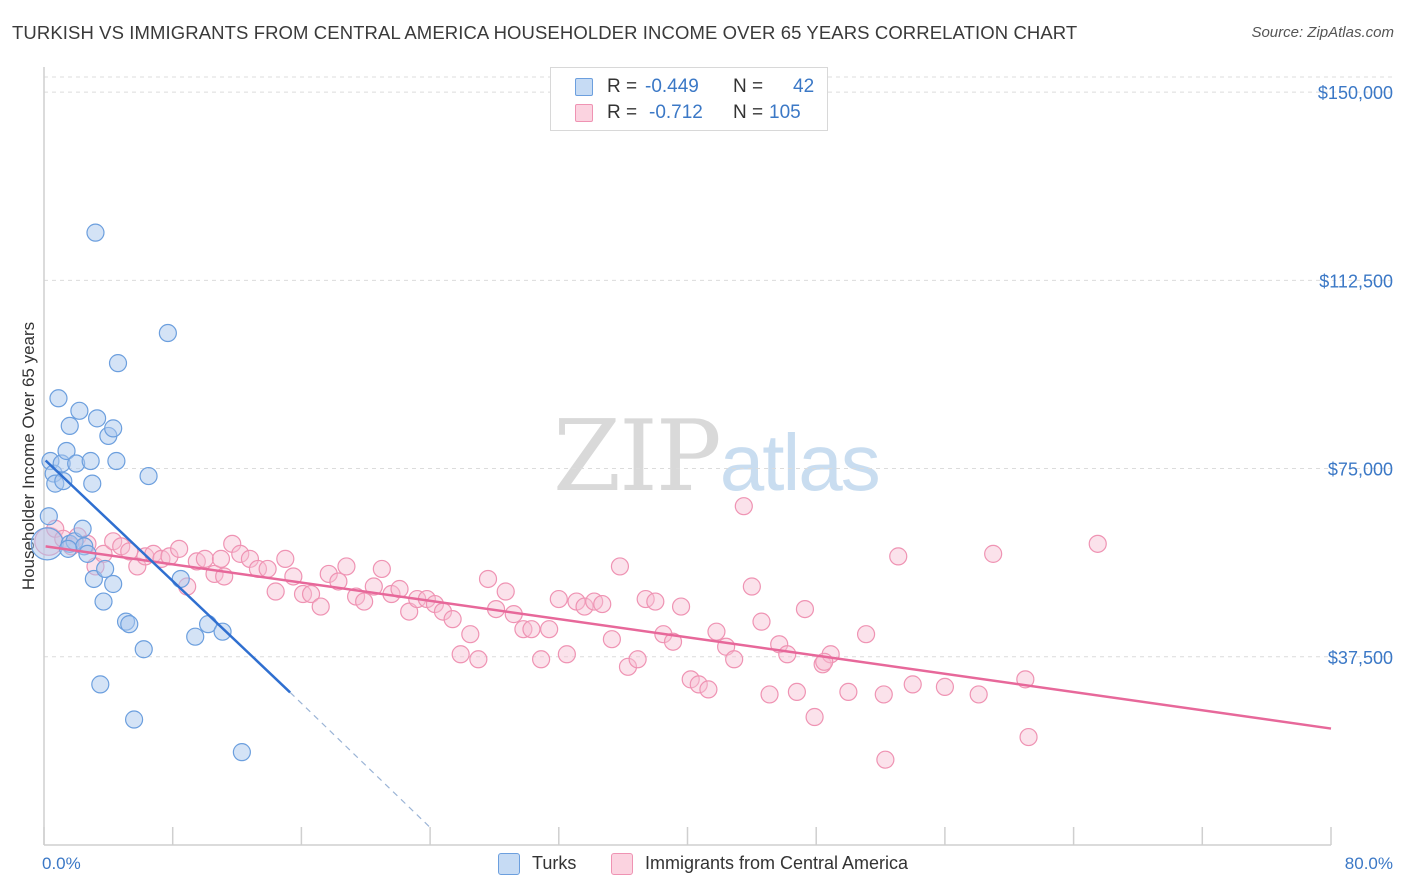 Image resolution: width=1406 pixels, height=892 pixels. Describe the element at coordinates (61, 863) in the screenshot. I see `x-tick-label: 0.0%` at that location.